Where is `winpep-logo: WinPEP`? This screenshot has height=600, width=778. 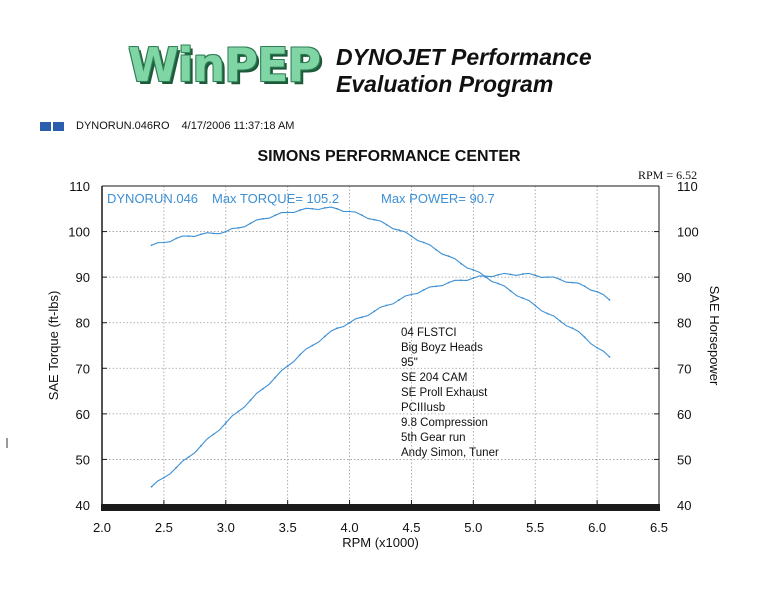 winpep-logo: WinPEP is located at coordinates (224, 65).